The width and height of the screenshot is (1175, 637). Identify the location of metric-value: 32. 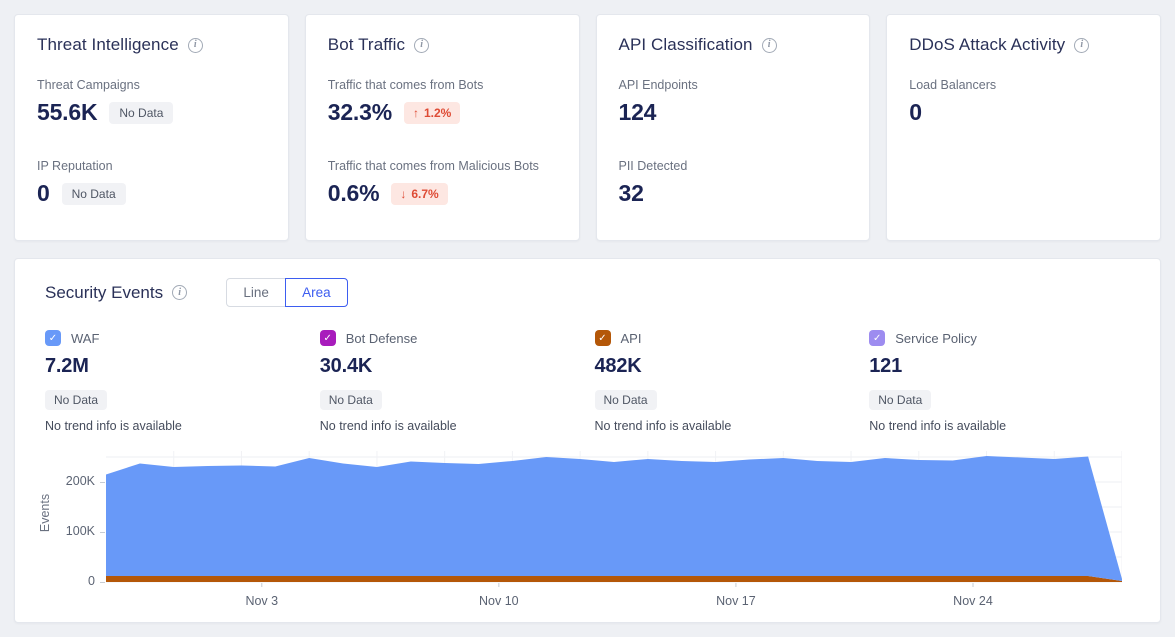
(631, 193).